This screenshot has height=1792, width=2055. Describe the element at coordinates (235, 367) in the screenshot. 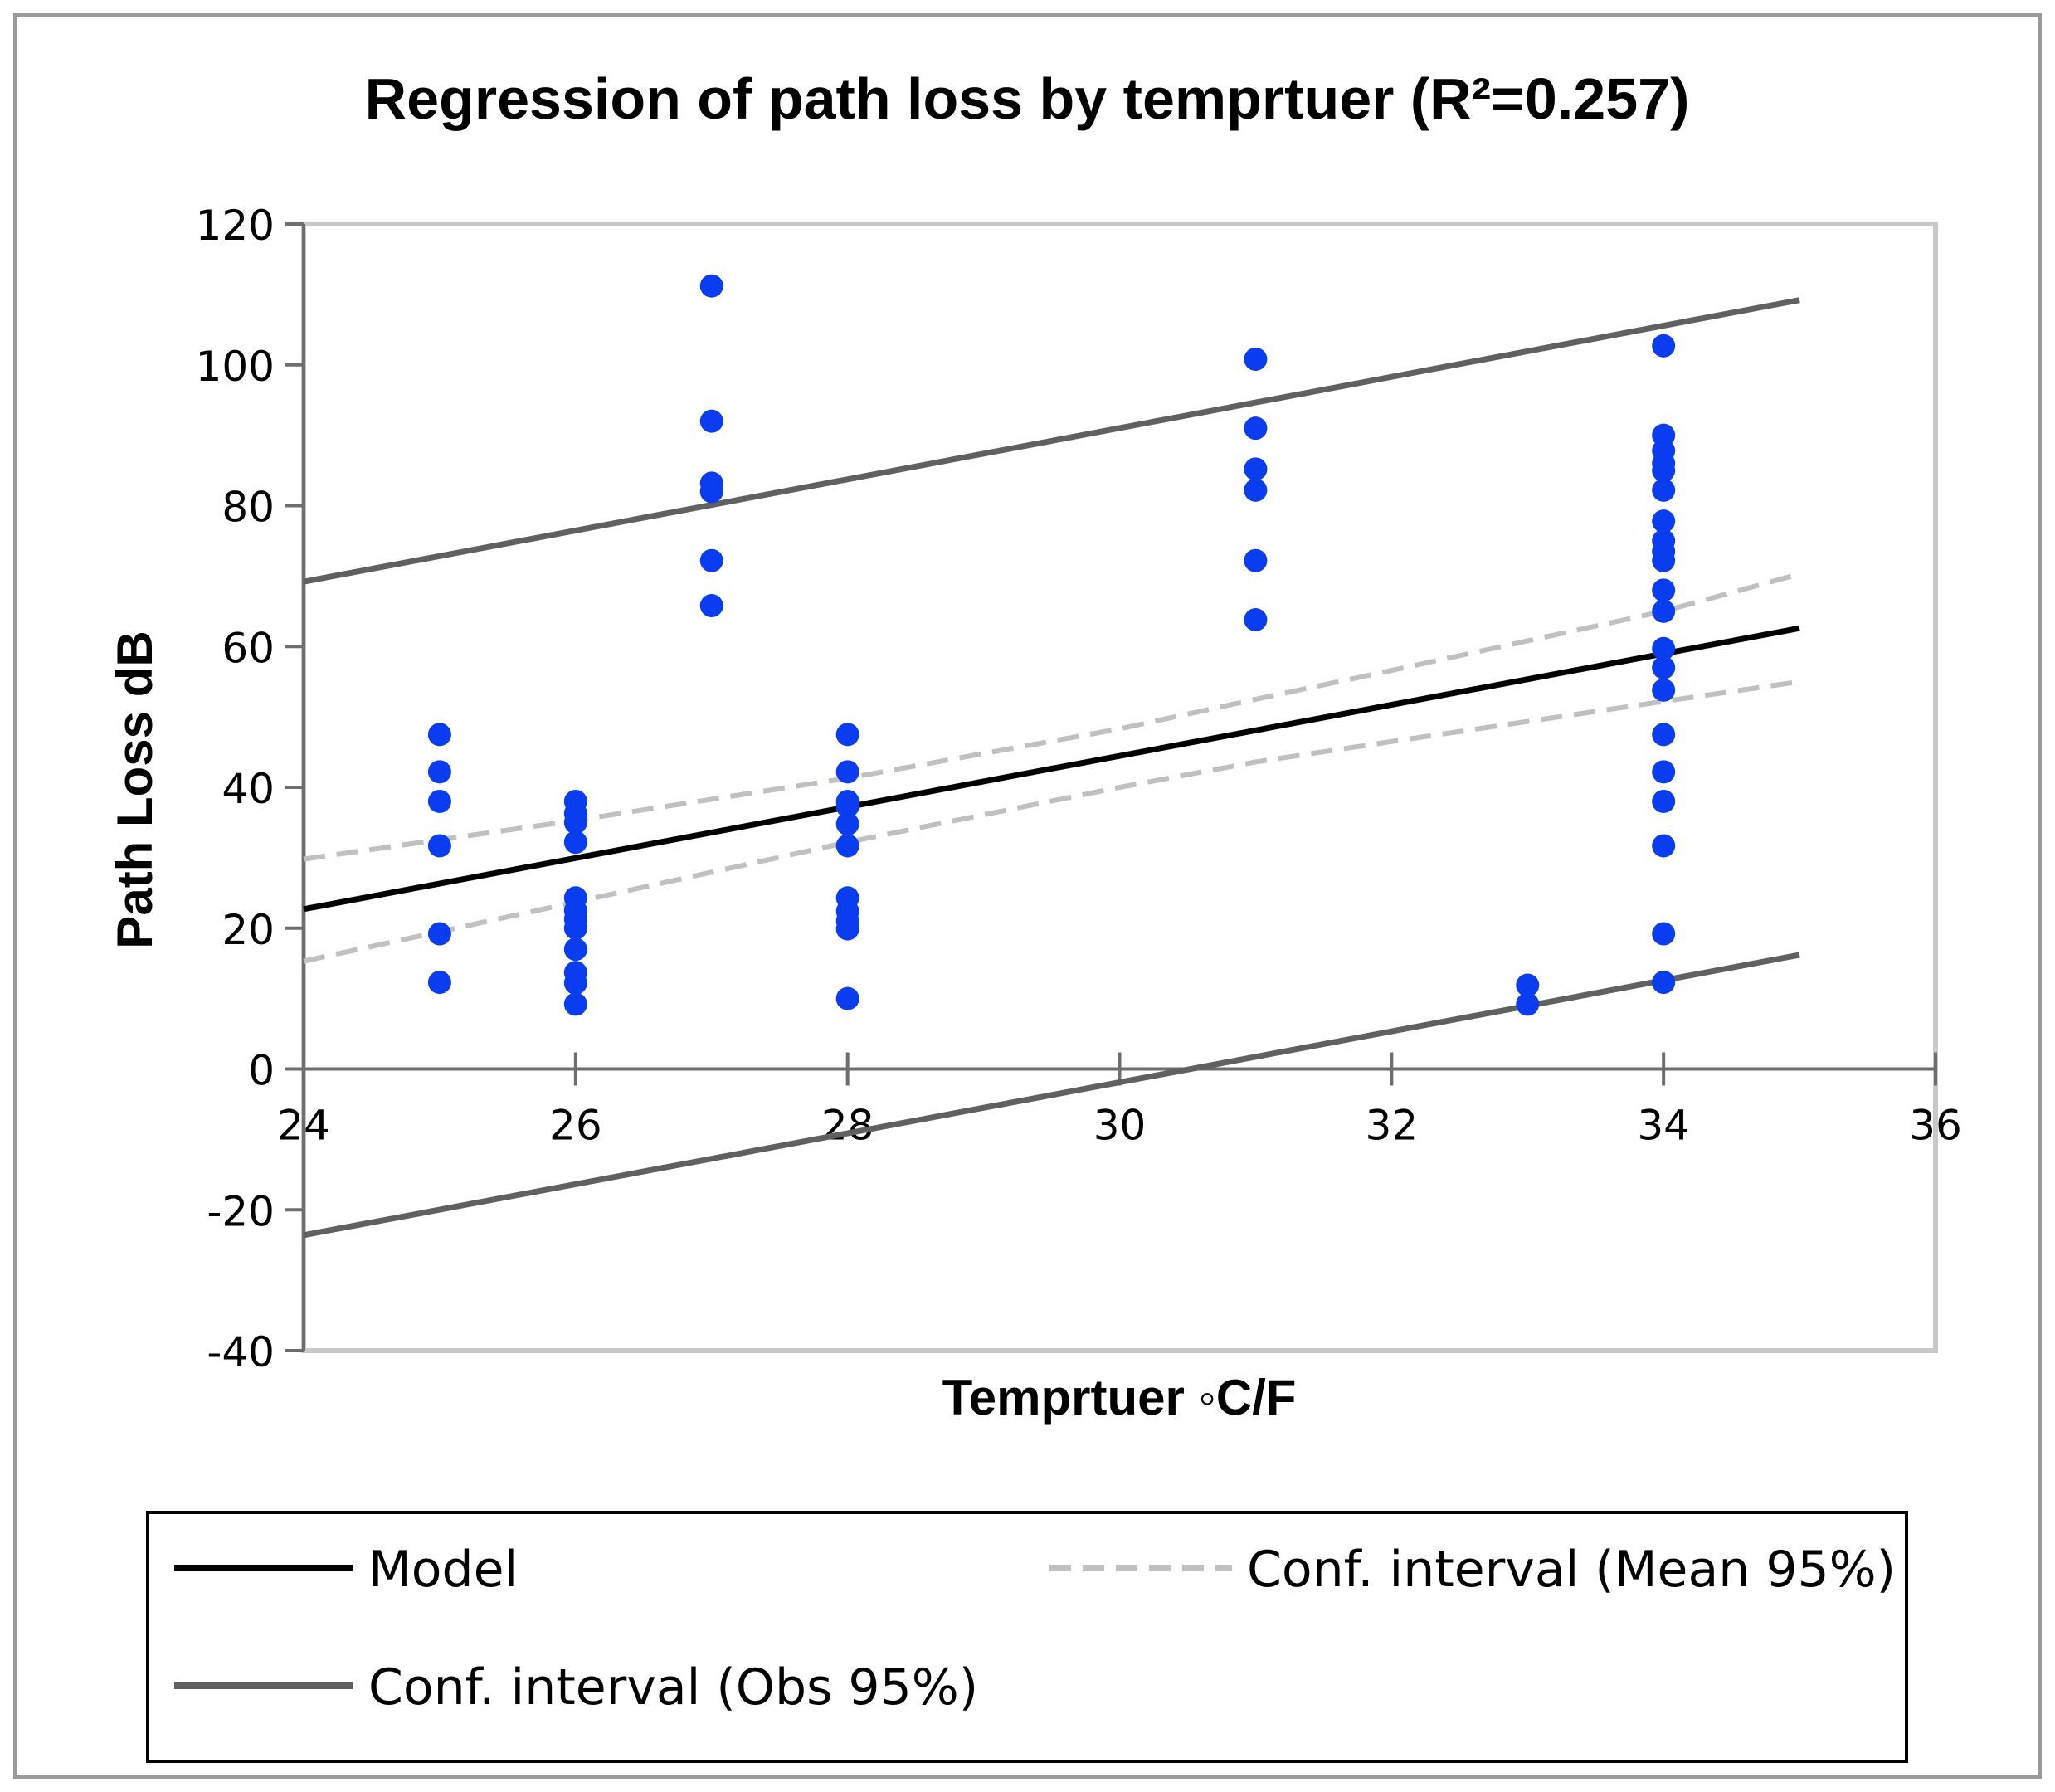

I see `y-tick-label: 100` at that location.